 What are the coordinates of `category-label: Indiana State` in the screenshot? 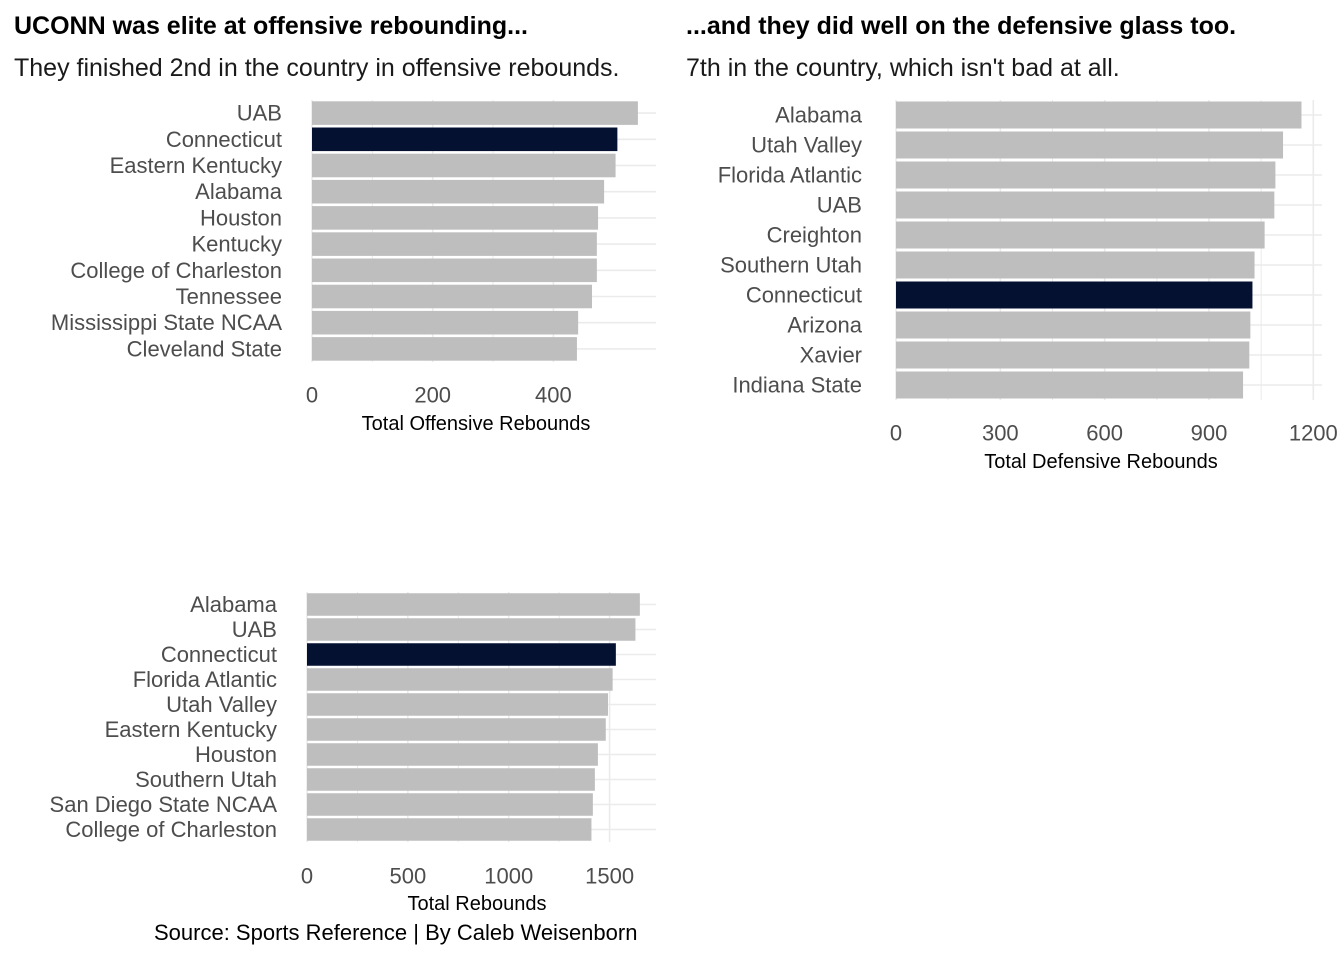 It's located at (797, 385).